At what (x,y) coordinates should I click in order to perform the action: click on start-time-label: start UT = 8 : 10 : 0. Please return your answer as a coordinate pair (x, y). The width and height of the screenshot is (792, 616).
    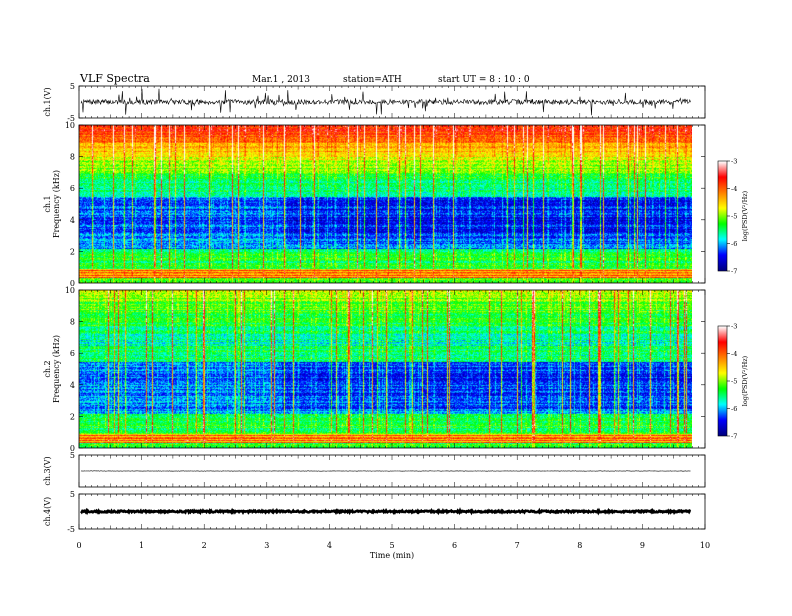
    Looking at the image, I should click on (484, 80).